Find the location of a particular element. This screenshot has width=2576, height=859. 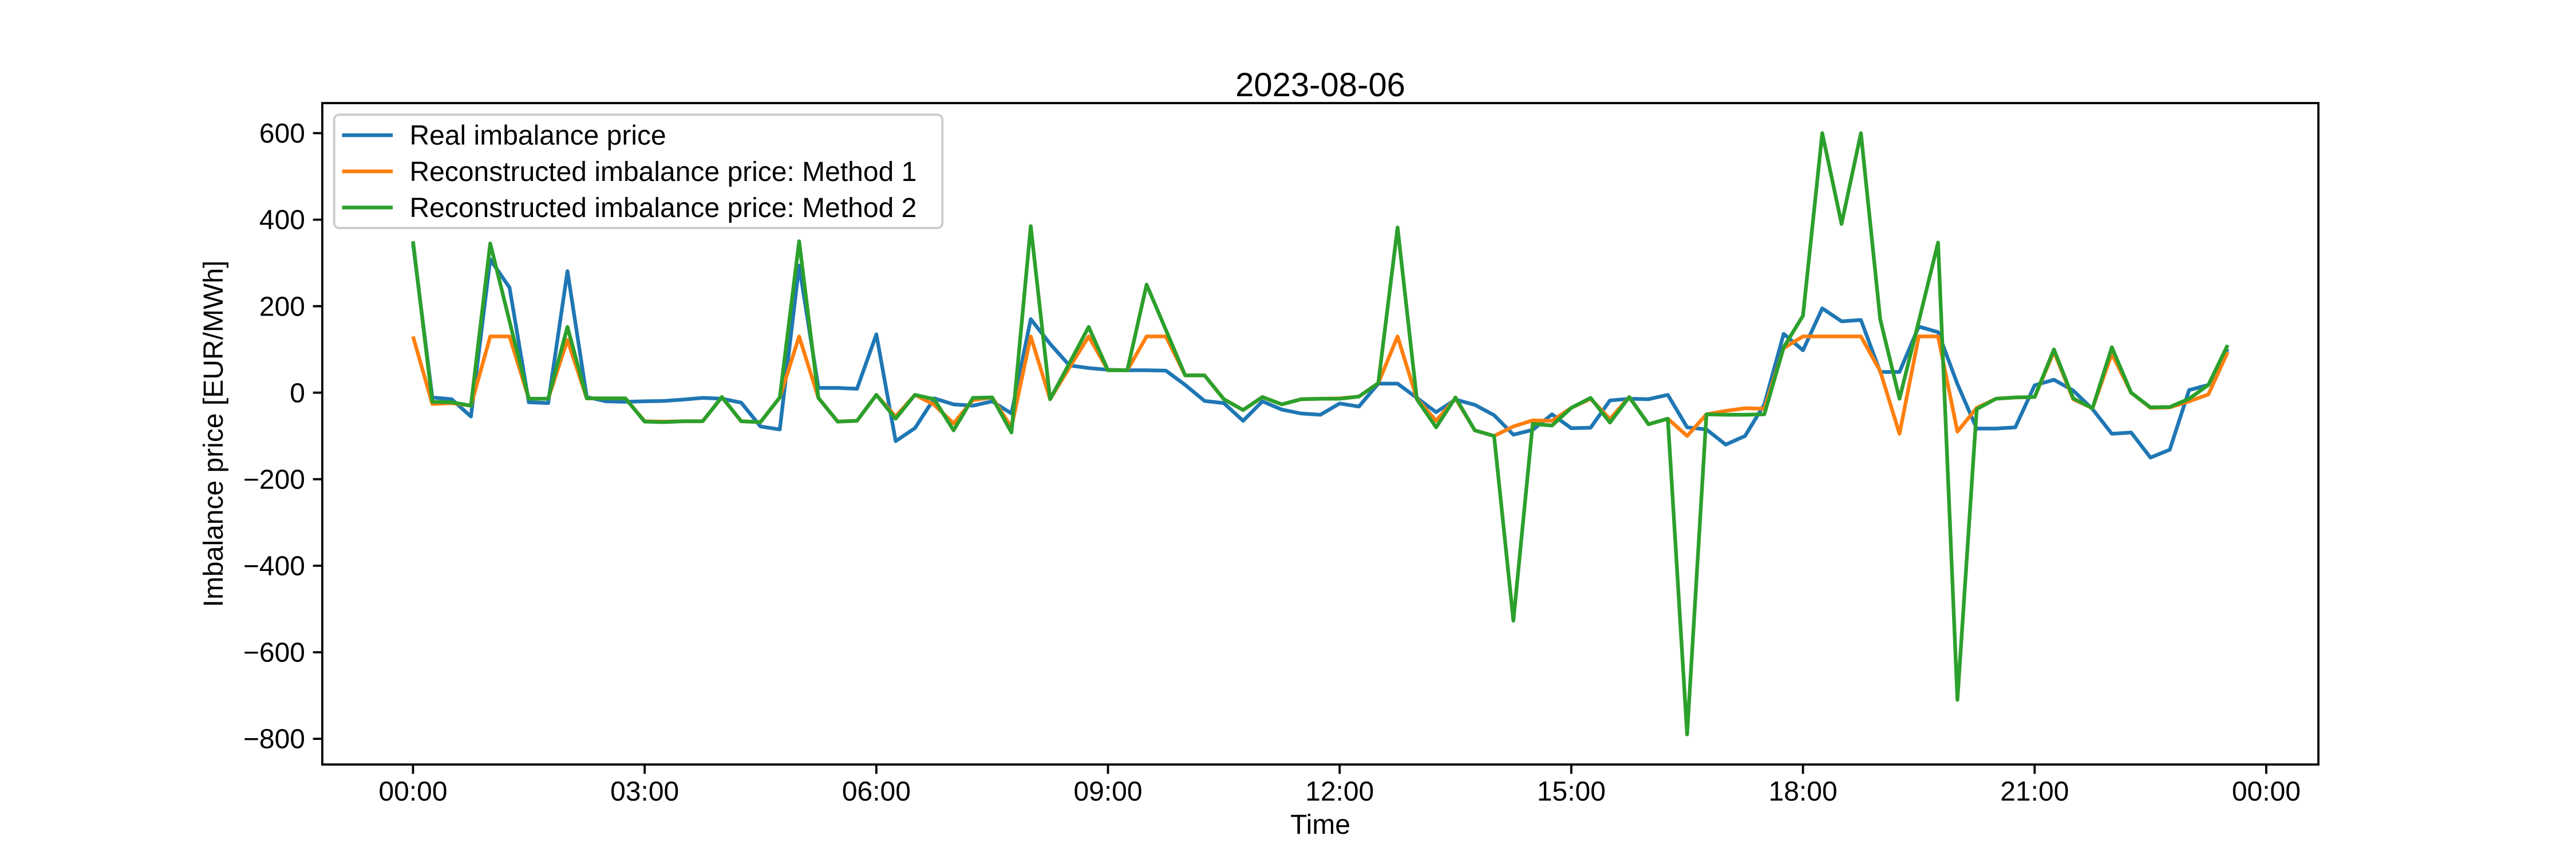

svg-text: 400 is located at coordinates (282, 220).